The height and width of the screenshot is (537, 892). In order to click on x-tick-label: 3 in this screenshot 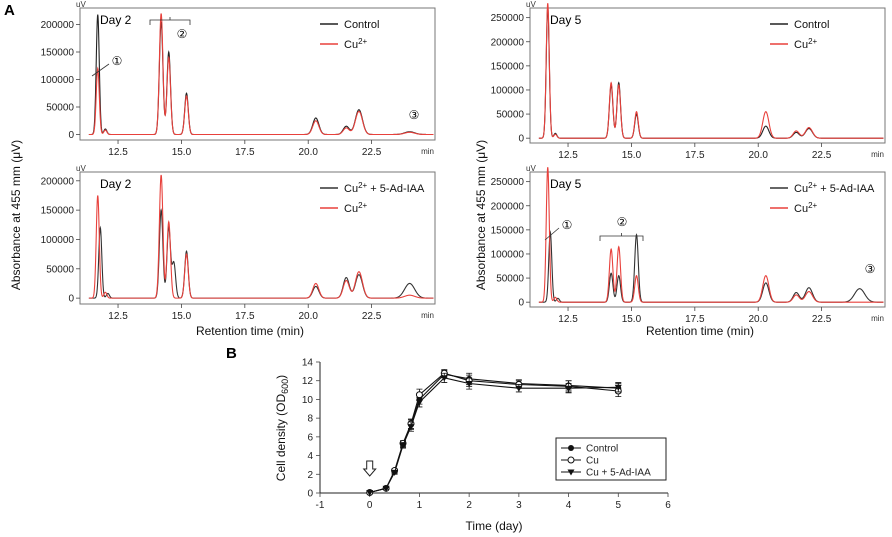, I will do `click(519, 505)`.